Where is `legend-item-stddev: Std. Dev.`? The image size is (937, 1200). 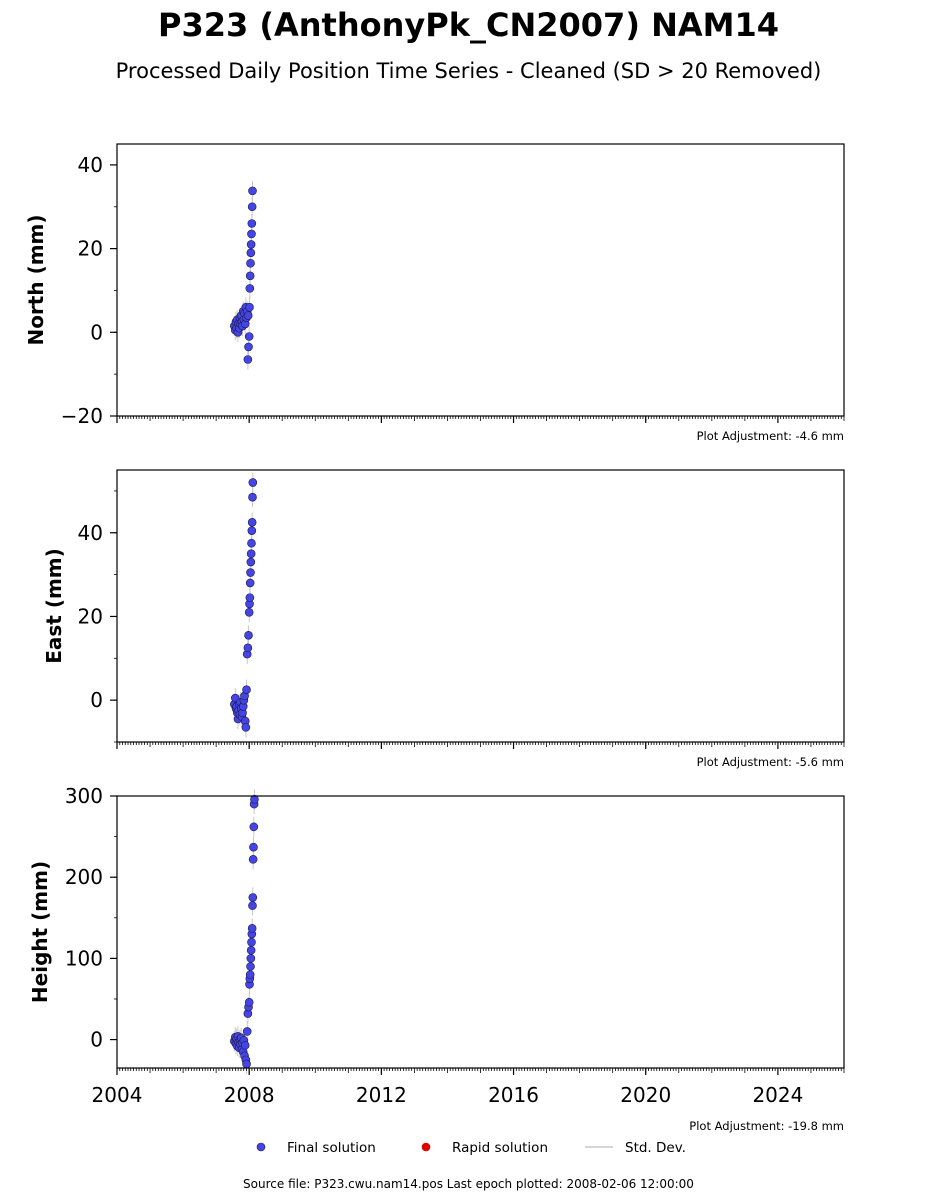
legend-item-stddev: Std. Dev. is located at coordinates (635, 1148).